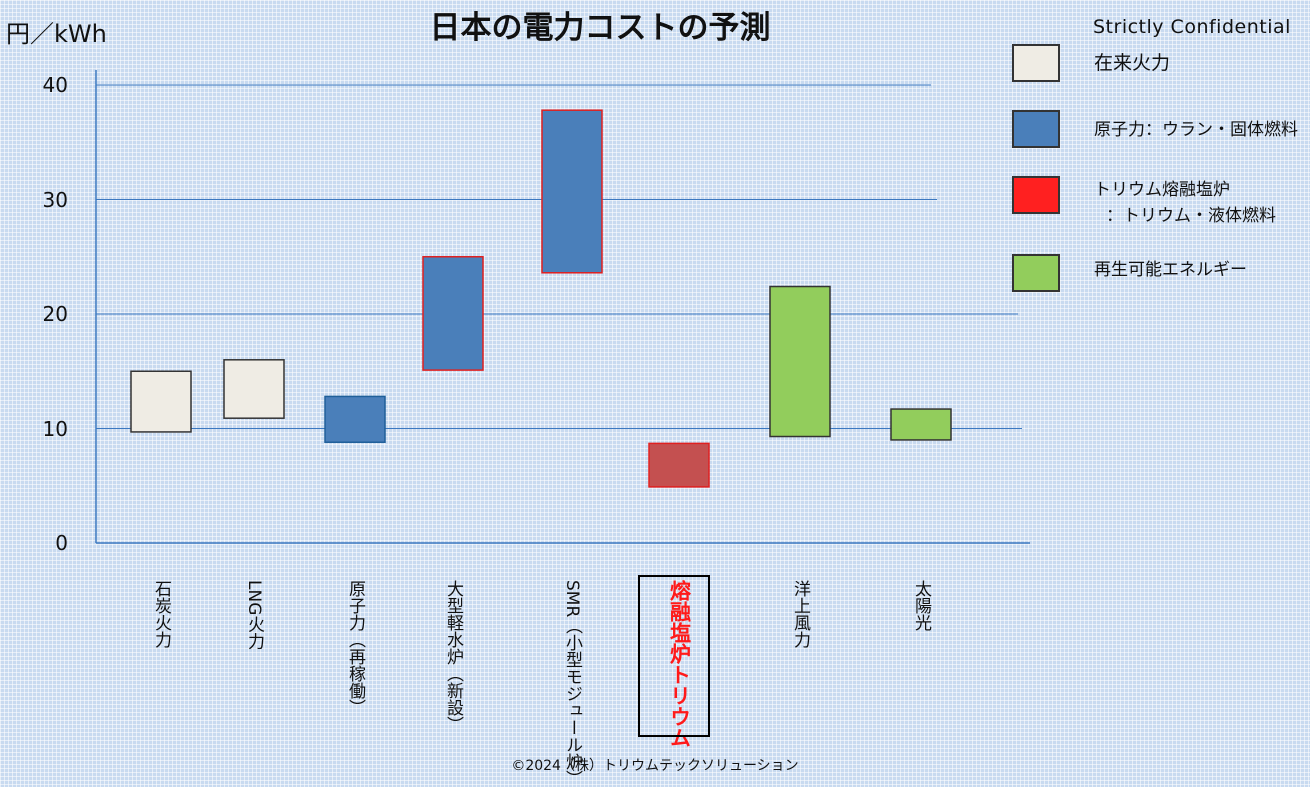 This screenshot has width=1310, height=787. I want to click on x-tick-label-line: 洋上風力, so click(800, 614).